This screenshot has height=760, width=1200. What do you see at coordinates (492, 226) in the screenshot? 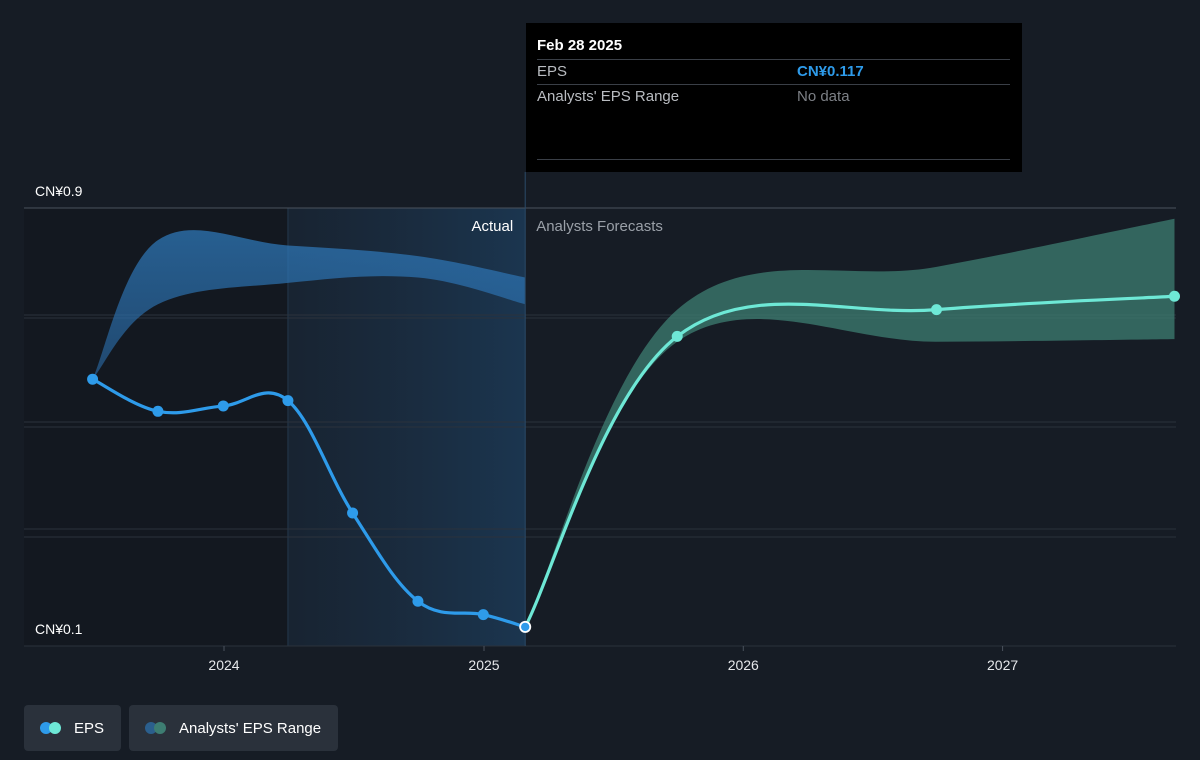
I see `region-label-actual: Actual` at bounding box center [492, 226].